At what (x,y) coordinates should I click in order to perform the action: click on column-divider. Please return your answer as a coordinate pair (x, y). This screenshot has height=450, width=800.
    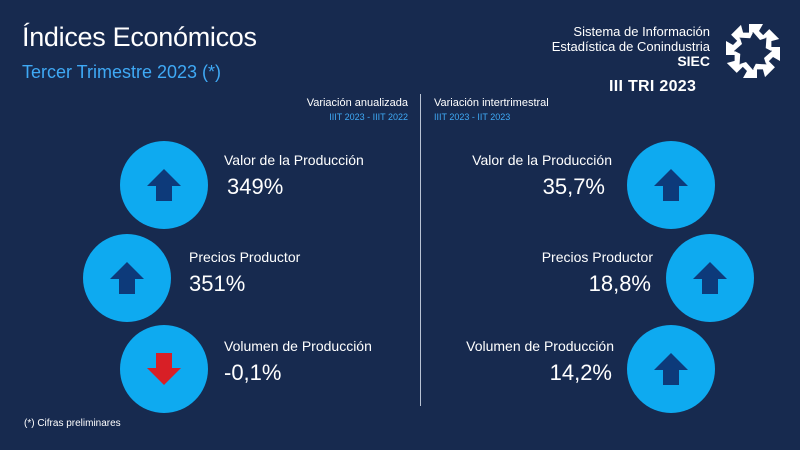
    Looking at the image, I should click on (420, 250).